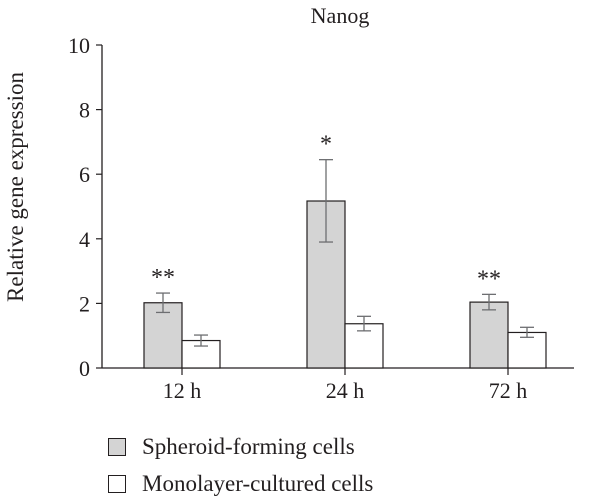  What do you see at coordinates (326, 145) in the screenshot?
I see `significance-label-s0-c1: *` at bounding box center [326, 145].